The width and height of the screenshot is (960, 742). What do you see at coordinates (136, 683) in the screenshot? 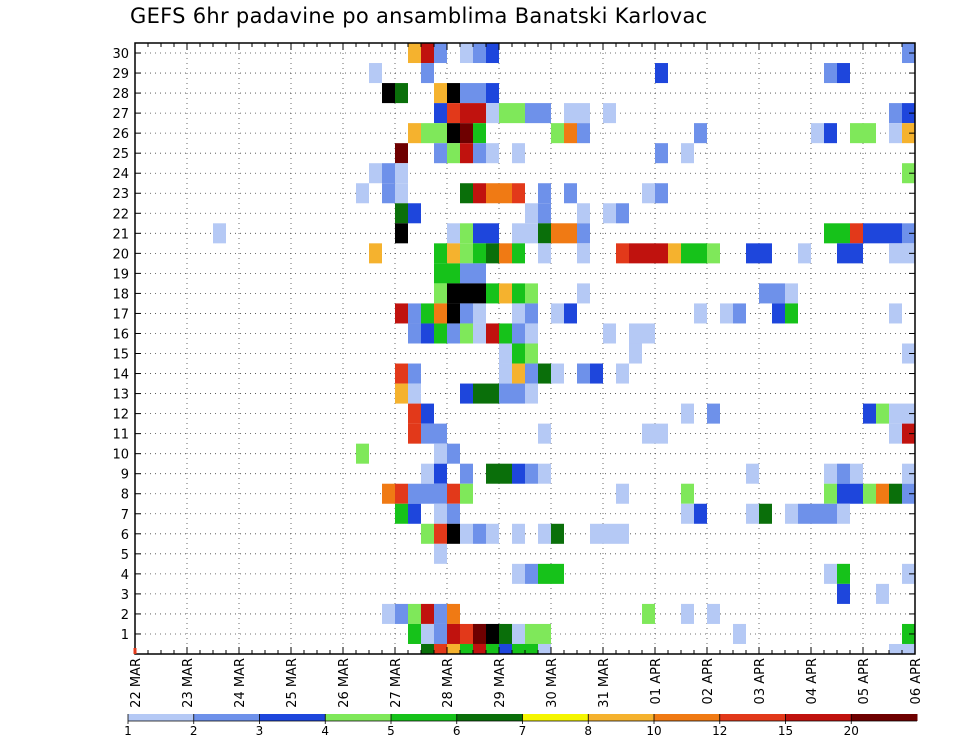
I see `x-tick-label: 22 MAR` at bounding box center [136, 683].